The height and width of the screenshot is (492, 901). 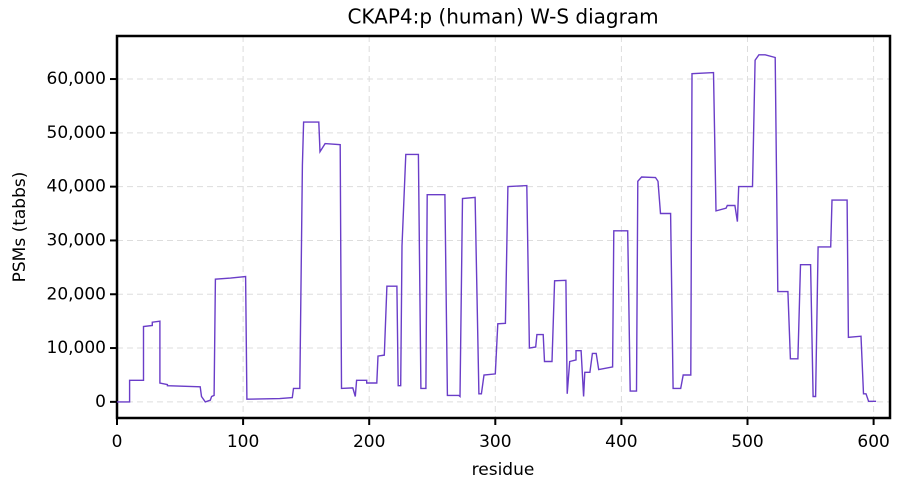 I want to click on x-tick-label: 0, so click(x=117, y=442).